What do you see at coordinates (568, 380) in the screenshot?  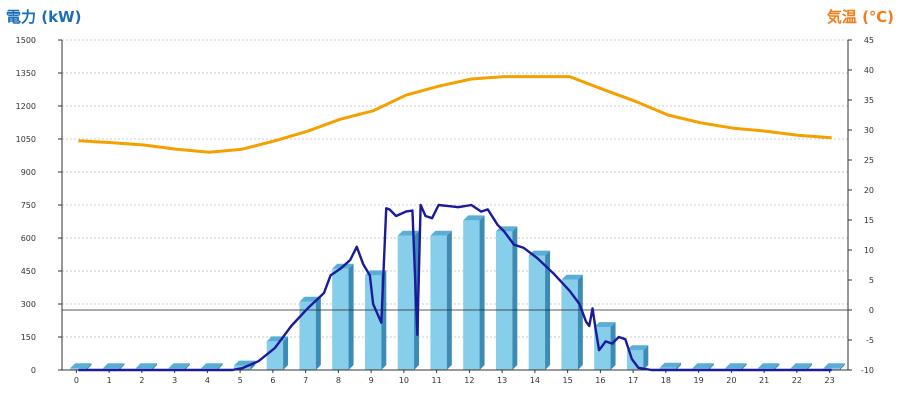 I see `x-tick-label: 15` at bounding box center [568, 380].